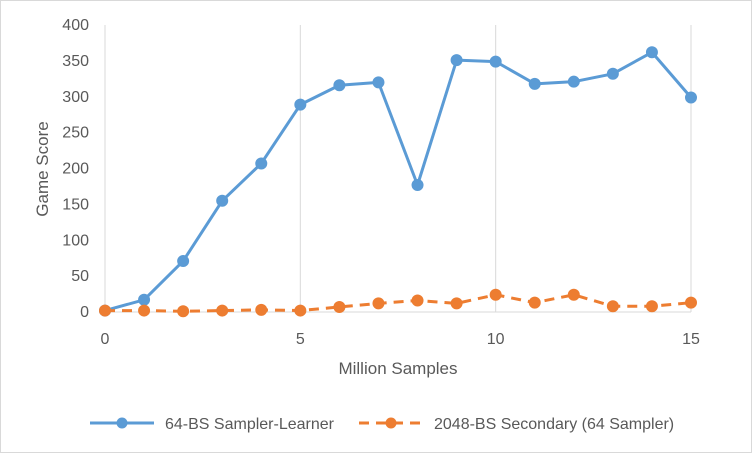  What do you see at coordinates (75, 61) in the screenshot?
I see `y-tick-label: 350` at bounding box center [75, 61].